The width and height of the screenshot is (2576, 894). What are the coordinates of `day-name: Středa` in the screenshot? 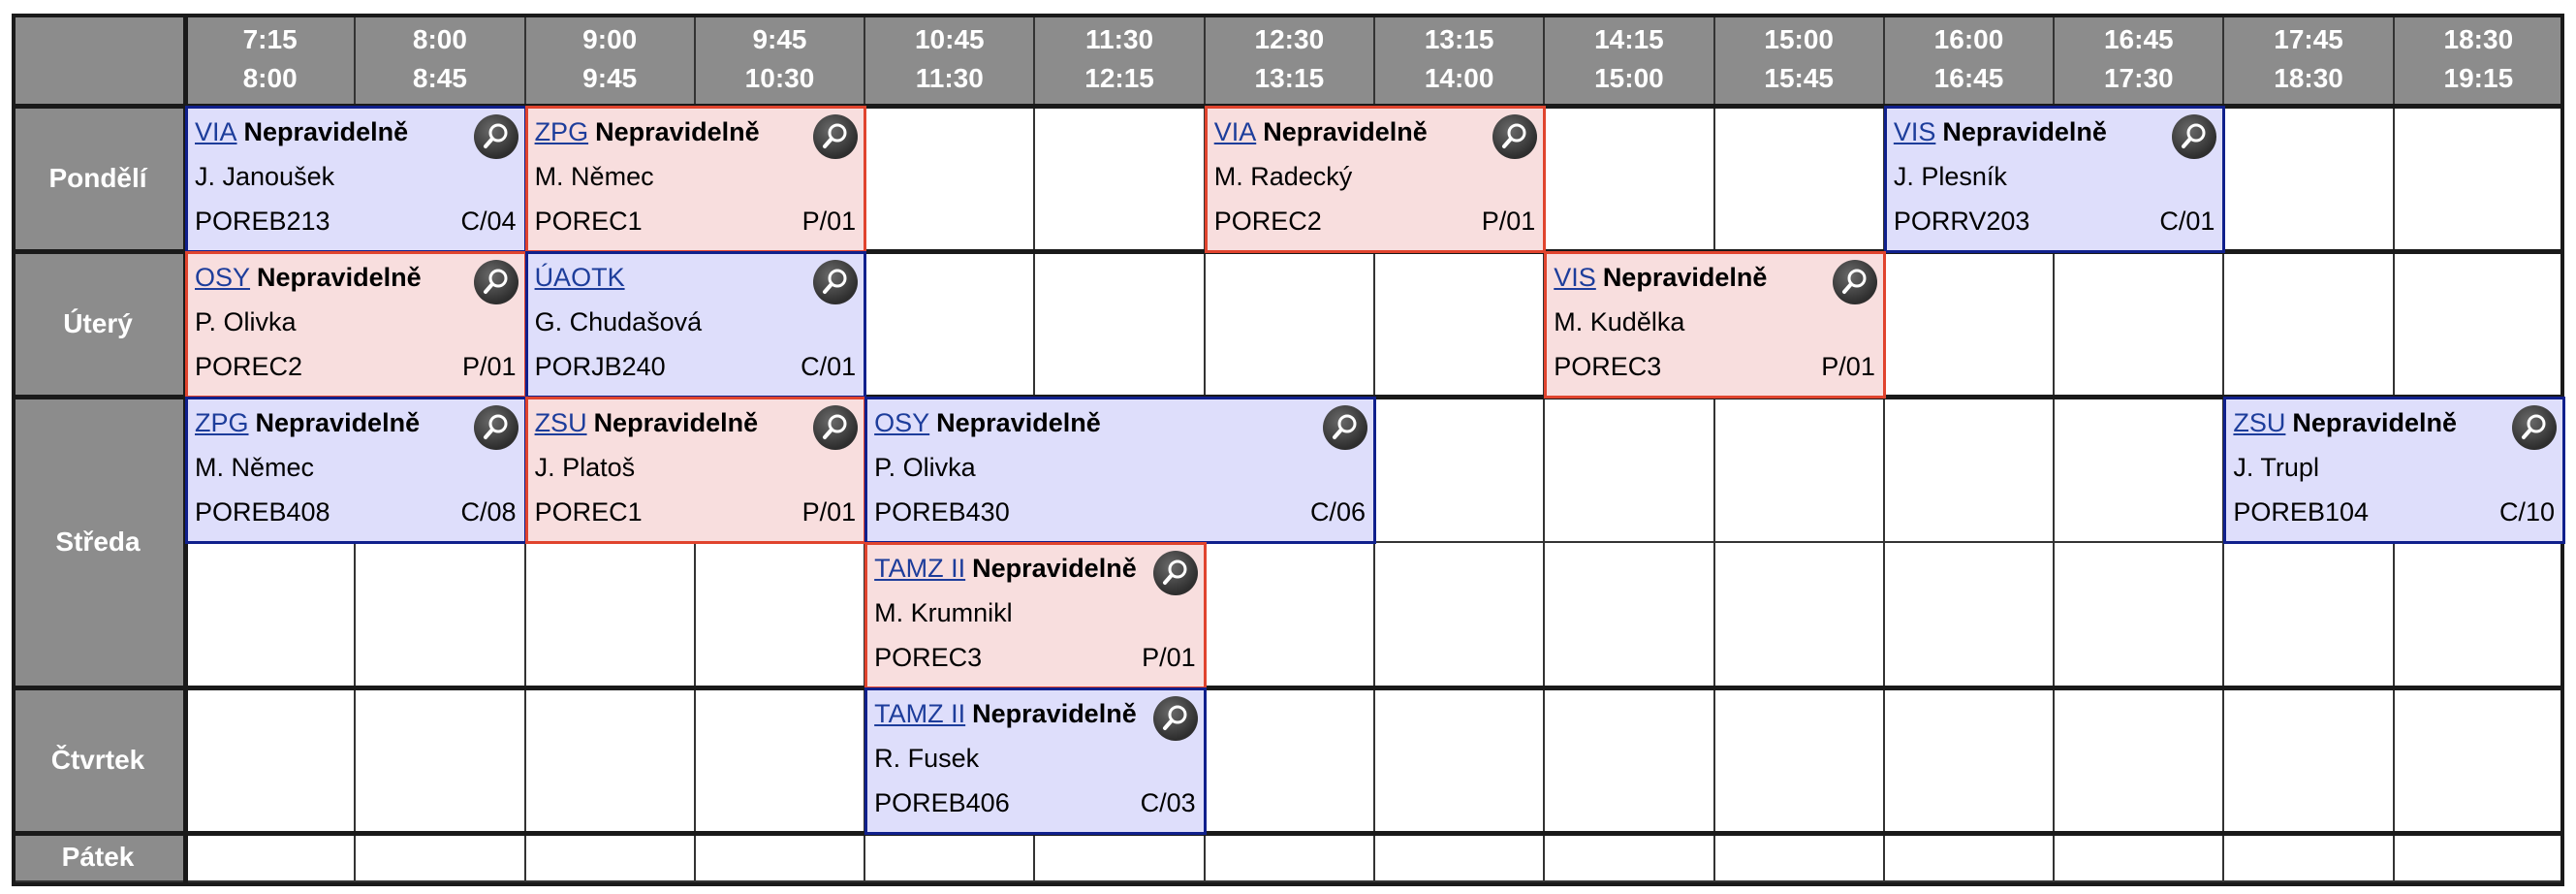 It's located at (98, 542).